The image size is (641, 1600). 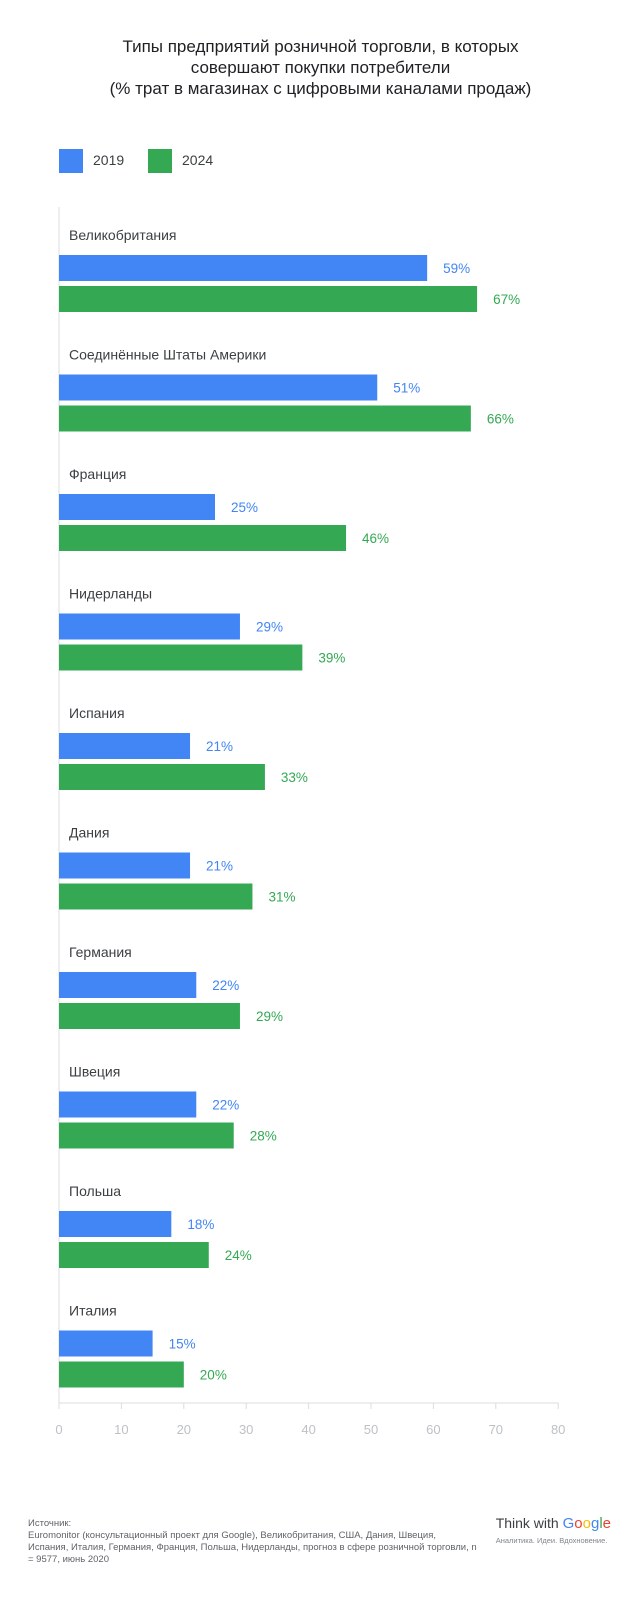 I want to click on x-tick-label: 80, so click(x=558, y=1429).